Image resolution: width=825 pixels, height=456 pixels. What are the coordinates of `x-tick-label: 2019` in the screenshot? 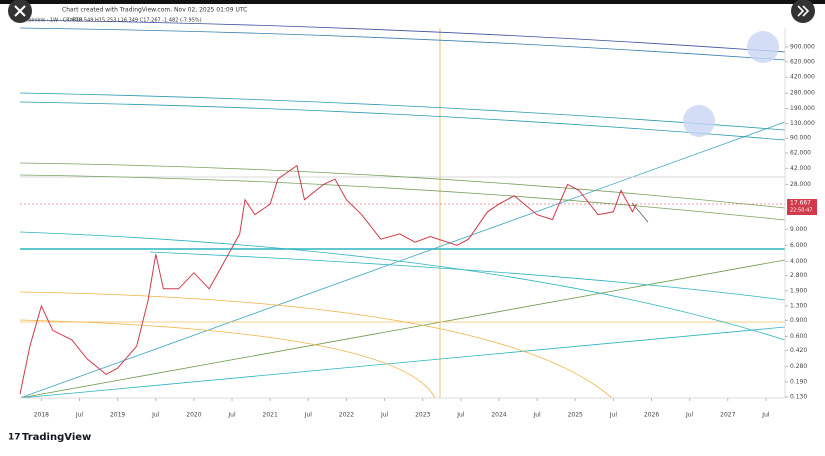 It's located at (117, 415).